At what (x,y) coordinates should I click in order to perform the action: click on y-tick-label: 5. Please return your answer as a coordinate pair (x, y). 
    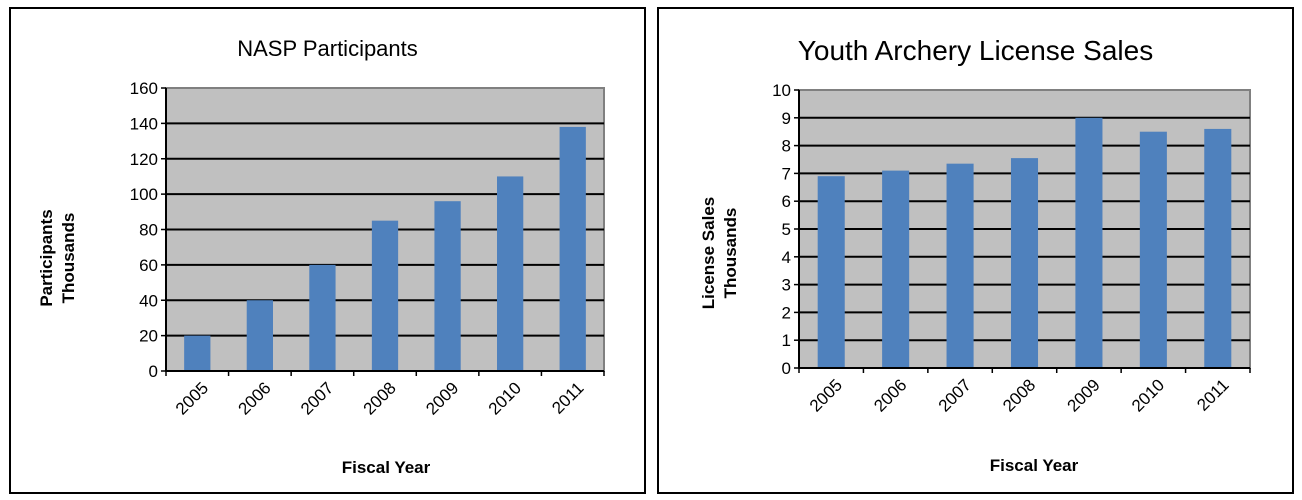
    Looking at the image, I should click on (786, 229).